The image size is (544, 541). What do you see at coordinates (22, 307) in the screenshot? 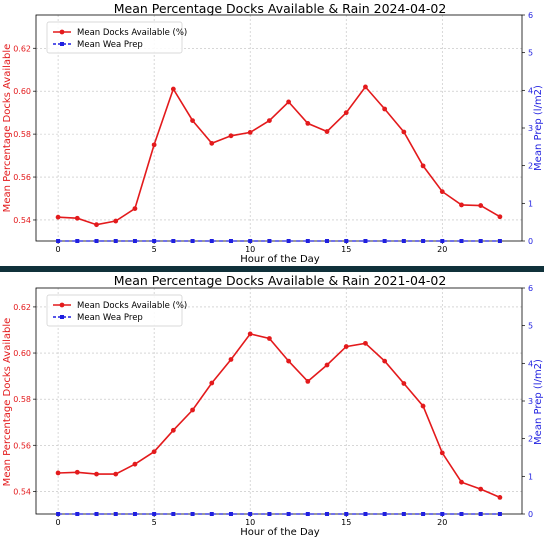
I see `y-tick-label-left: 0.62` at bounding box center [22, 307].